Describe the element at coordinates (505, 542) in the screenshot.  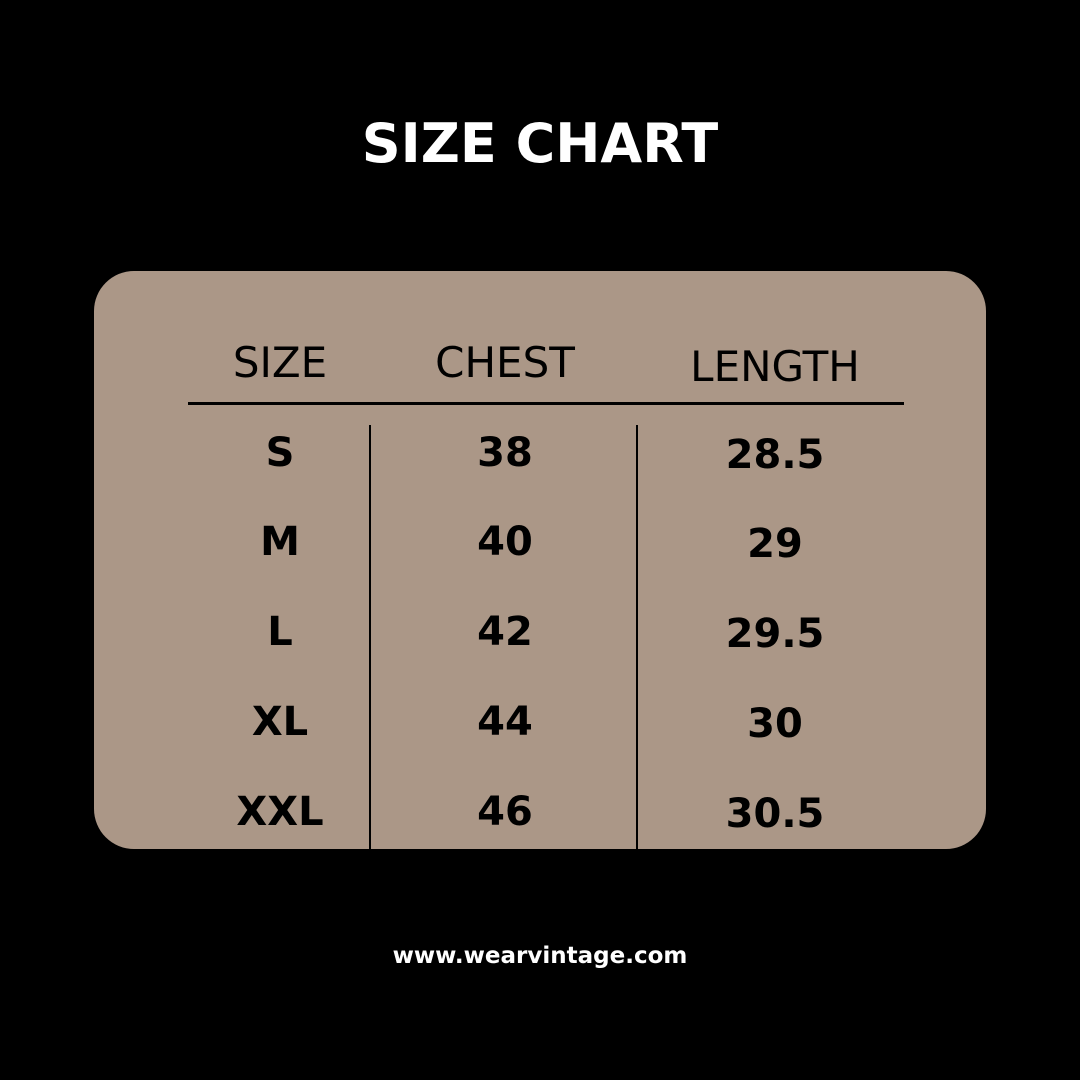
I see `cell-chest: 40` at that location.